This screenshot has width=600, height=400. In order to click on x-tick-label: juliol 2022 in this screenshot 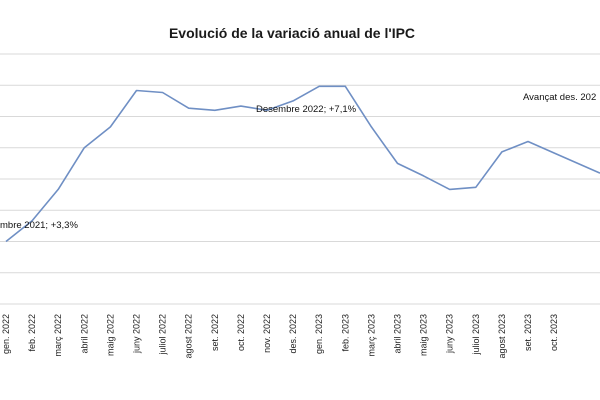, I will do `click(163, 335)`.